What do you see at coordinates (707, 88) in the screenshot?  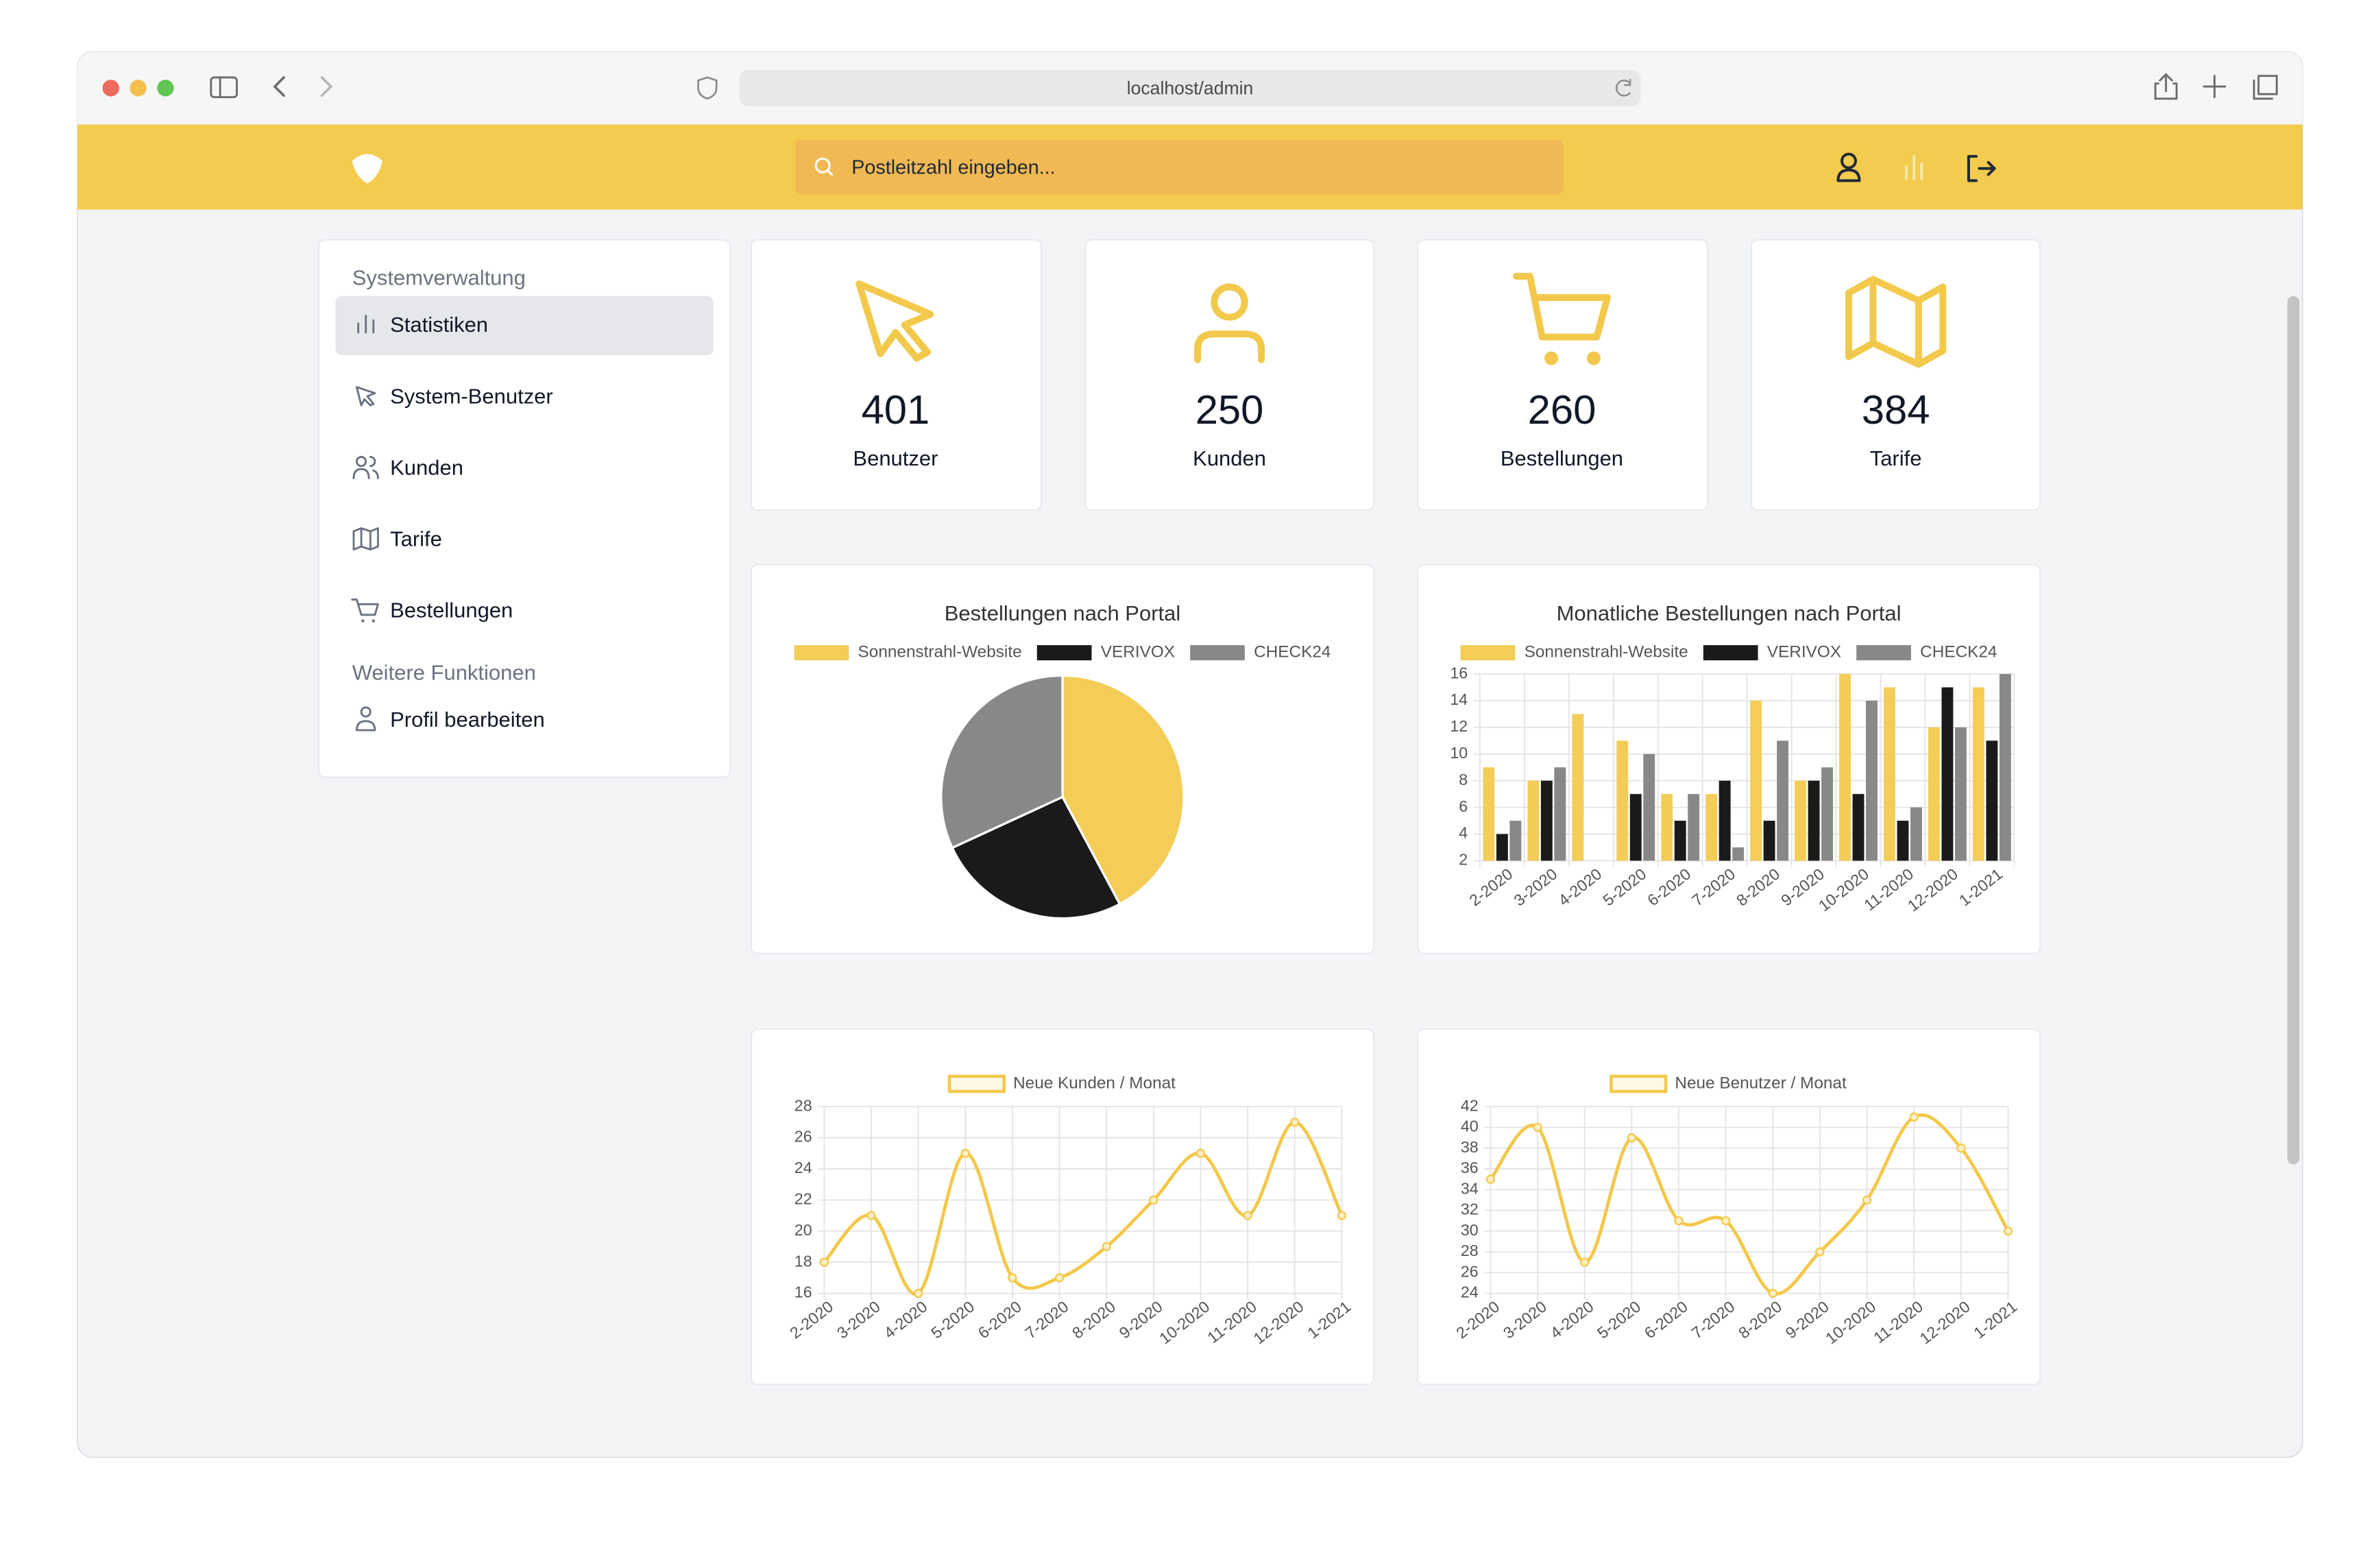 I see `privacy-icon` at bounding box center [707, 88].